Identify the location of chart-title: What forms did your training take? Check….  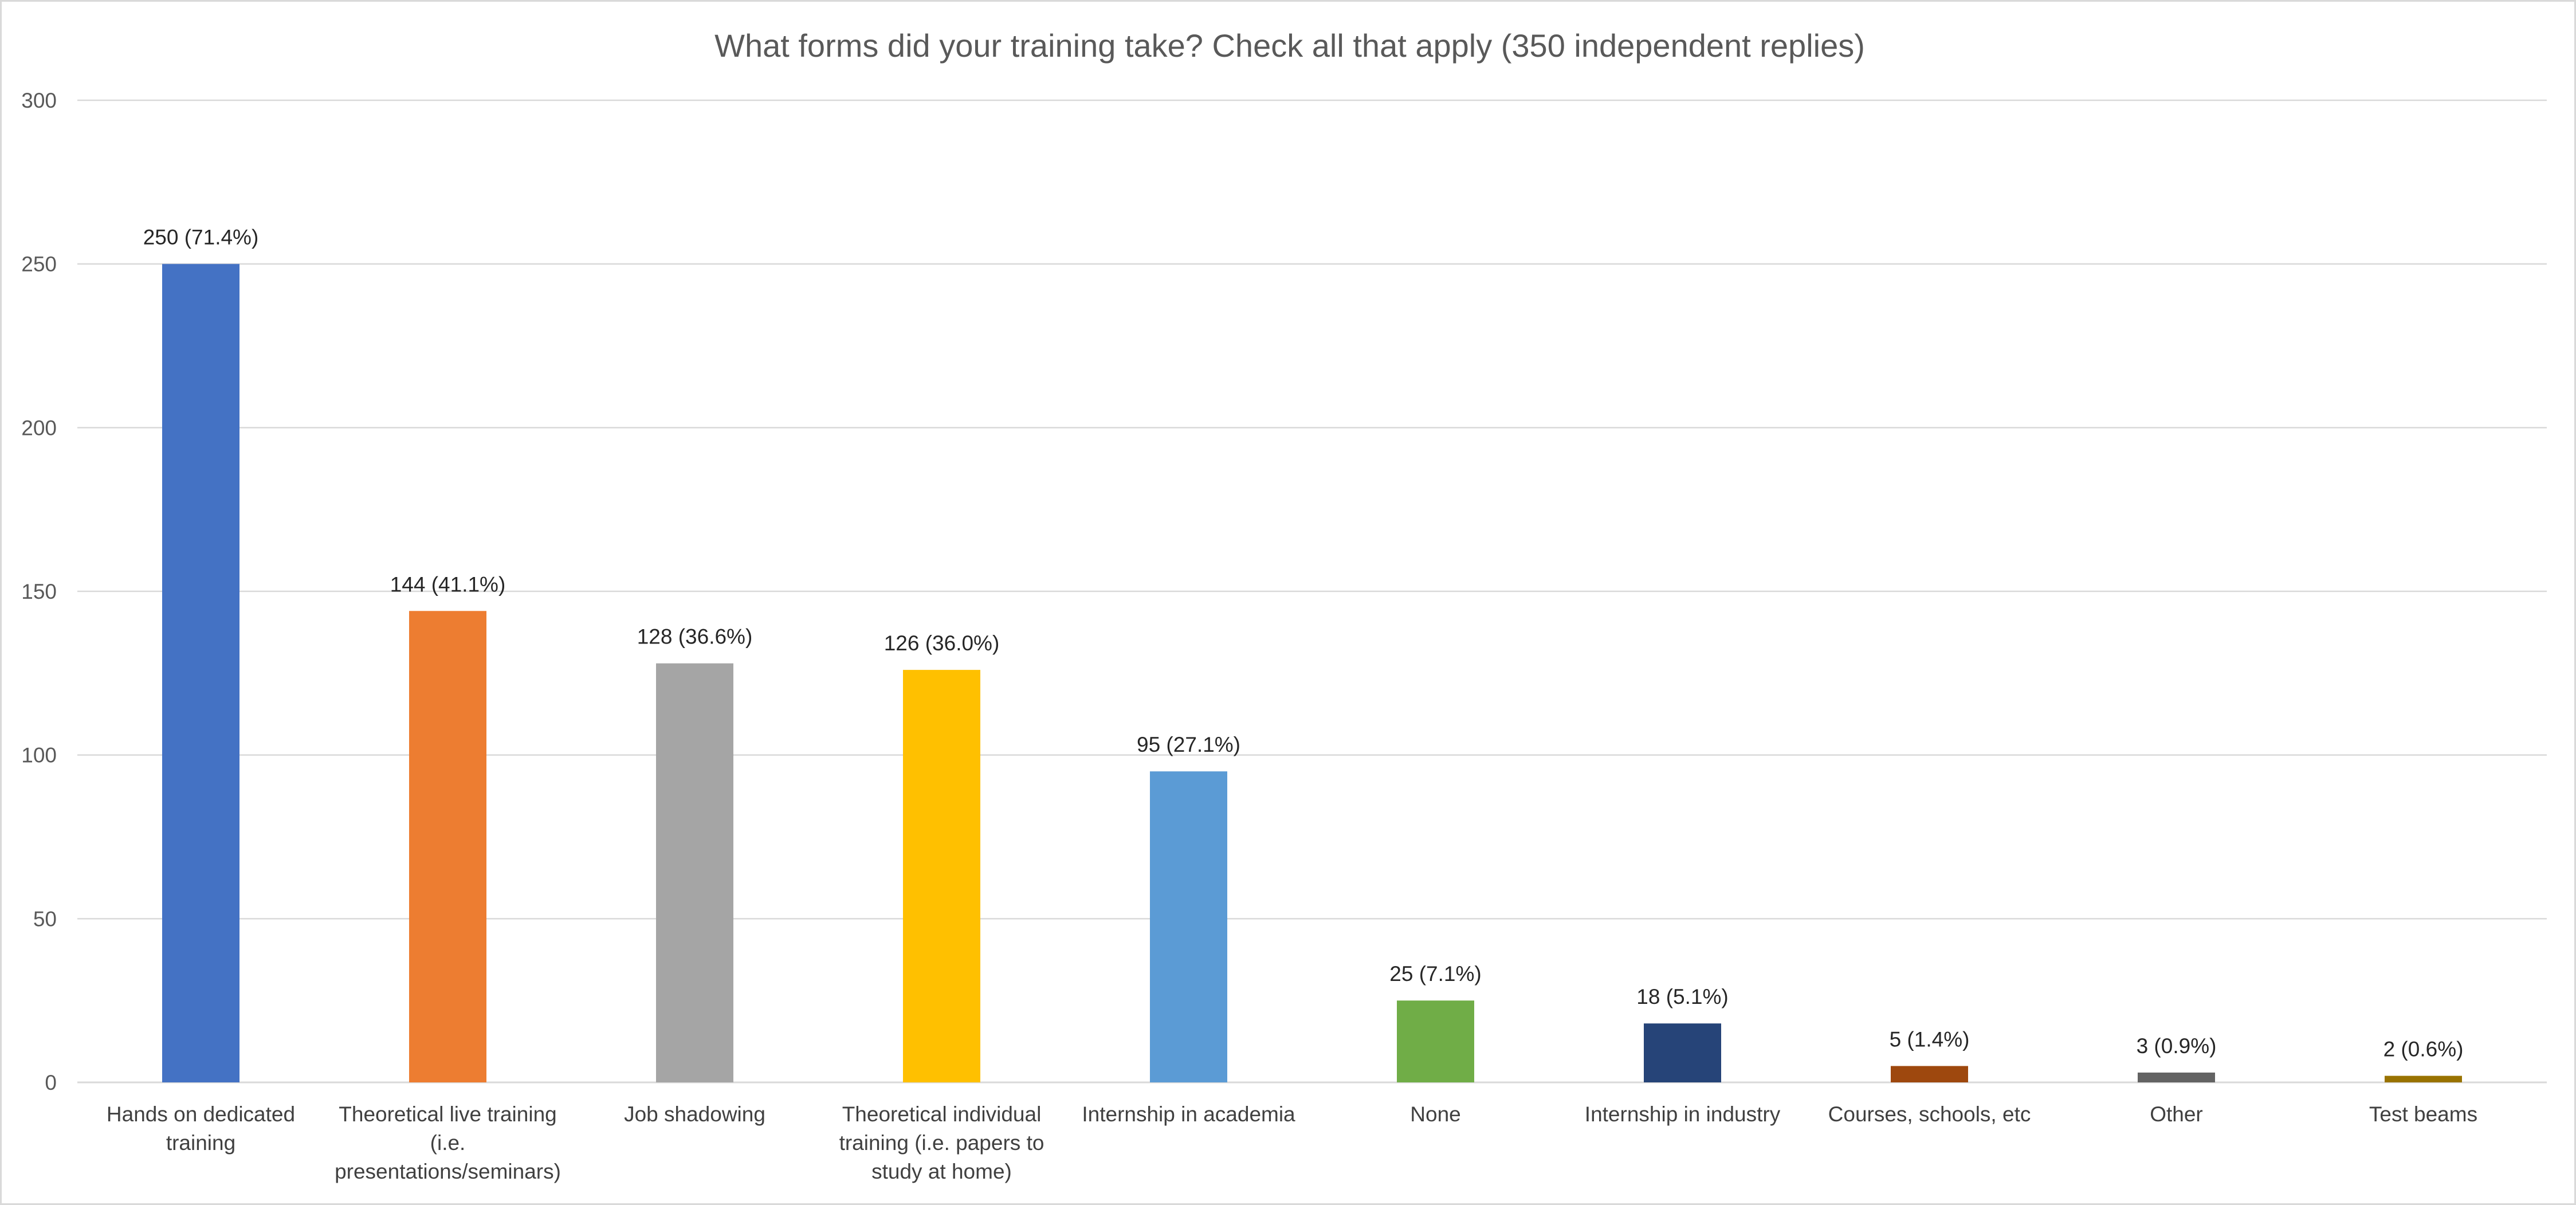
(1289, 46).